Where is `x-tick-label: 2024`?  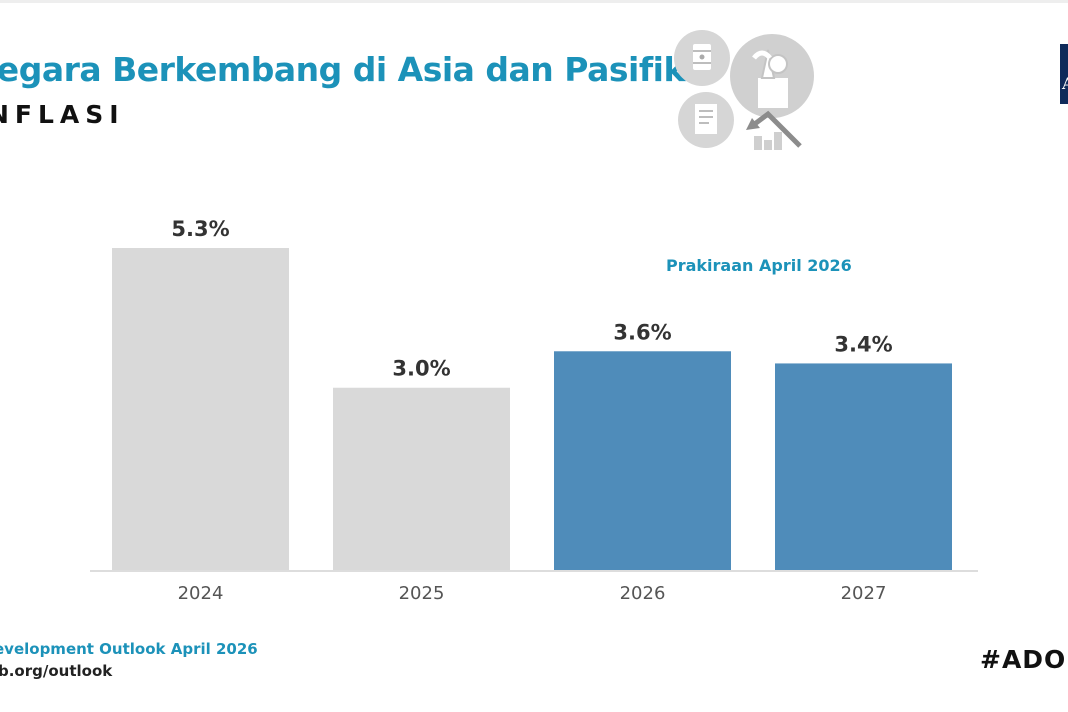
x-tick-label: 2024 is located at coordinates (201, 593).